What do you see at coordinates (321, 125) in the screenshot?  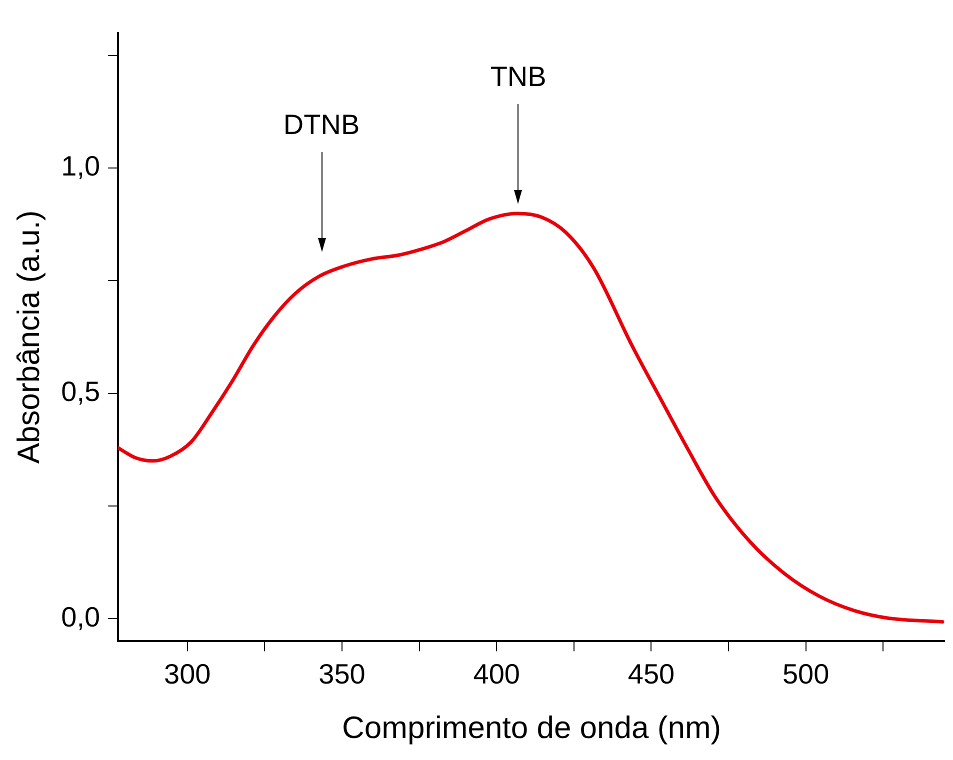 I see `annotation: DTNB` at bounding box center [321, 125].